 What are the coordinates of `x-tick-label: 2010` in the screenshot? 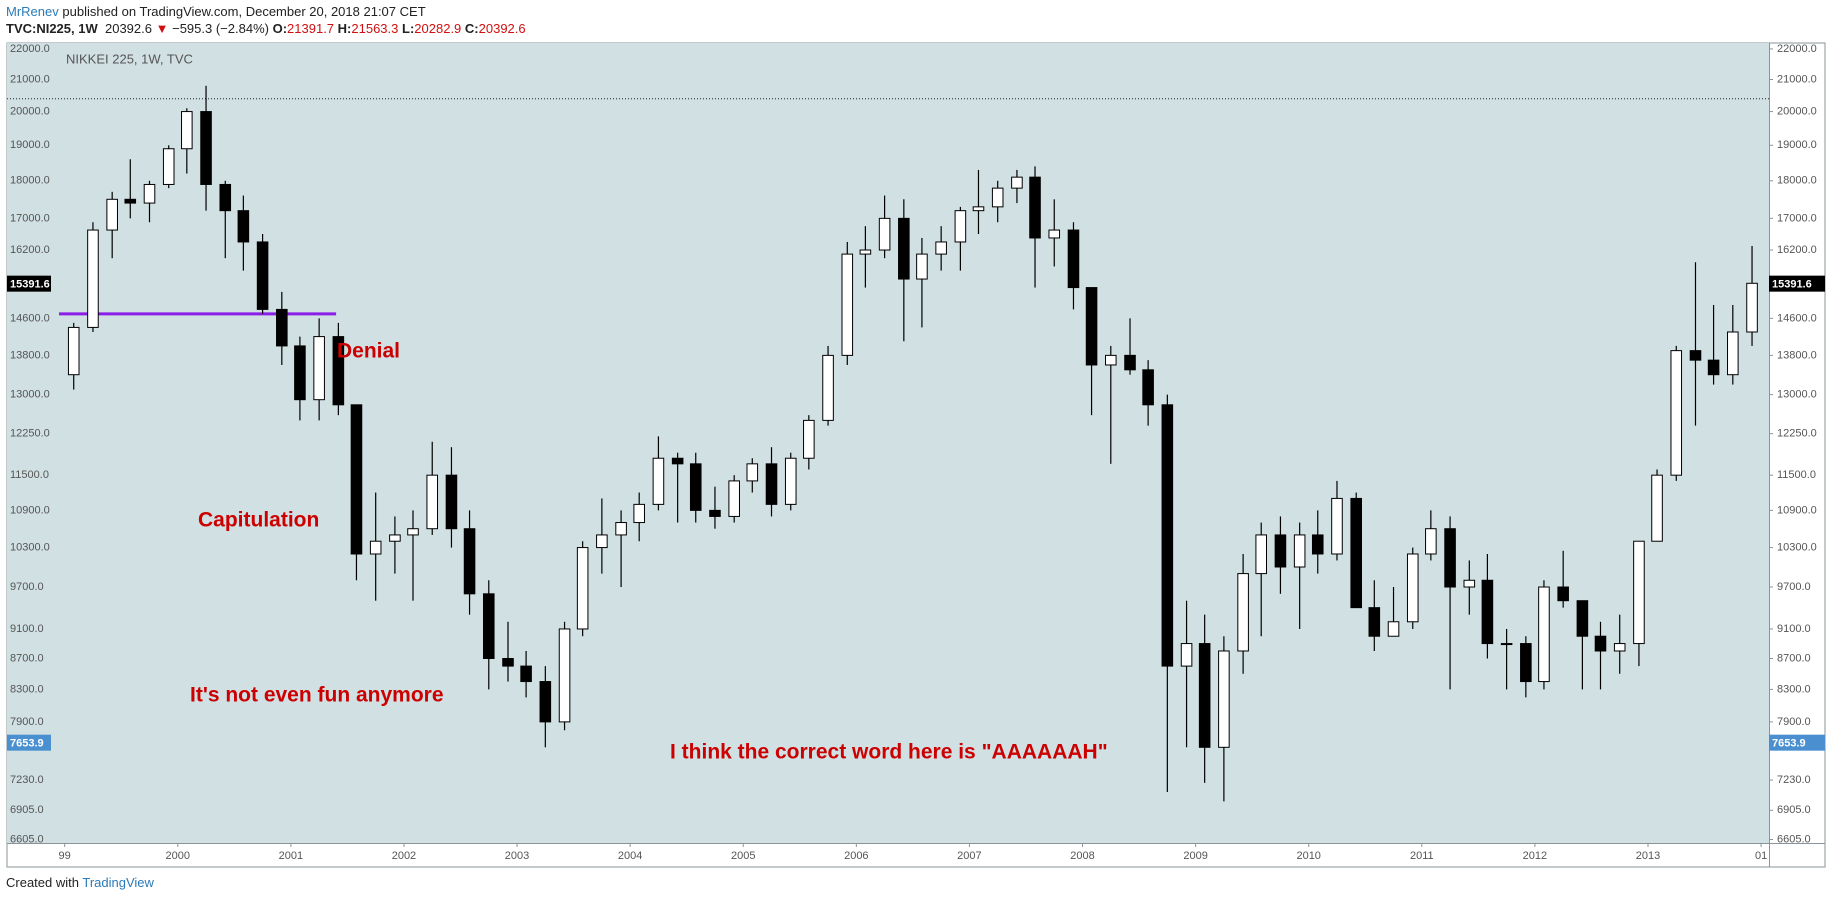 It's located at (1308, 856).